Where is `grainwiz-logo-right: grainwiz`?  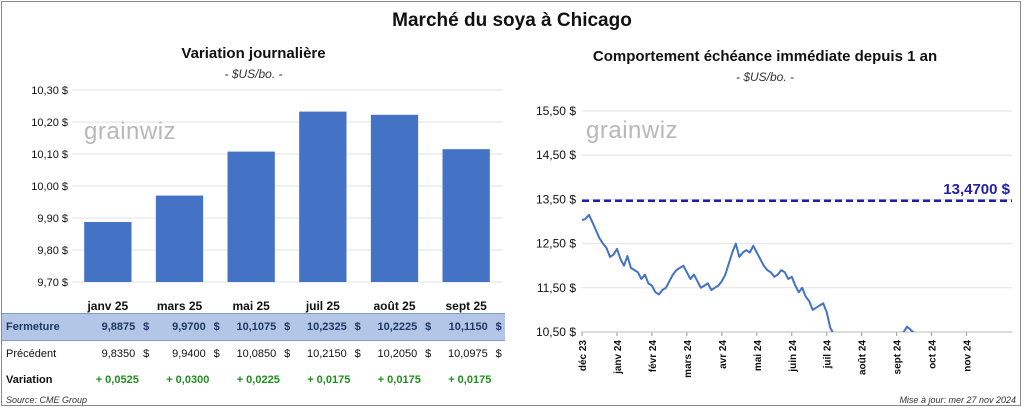 grainwiz-logo-right: grainwiz is located at coordinates (632, 130).